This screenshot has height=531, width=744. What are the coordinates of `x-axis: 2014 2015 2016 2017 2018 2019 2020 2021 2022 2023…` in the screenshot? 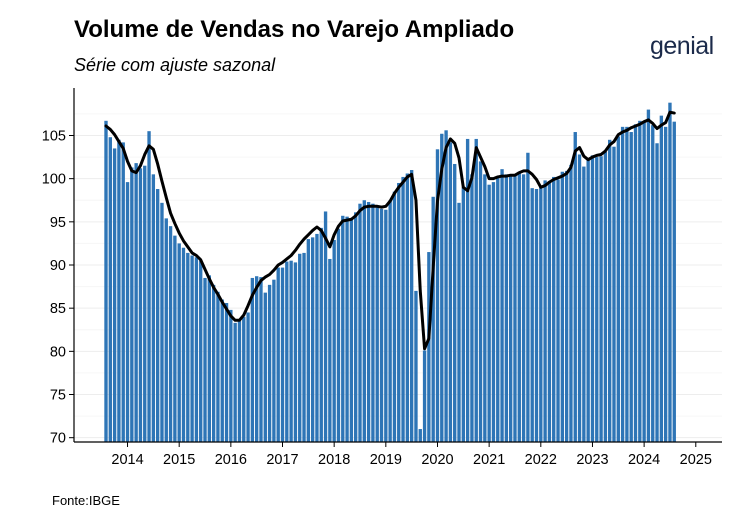 It's located at (411, 455).